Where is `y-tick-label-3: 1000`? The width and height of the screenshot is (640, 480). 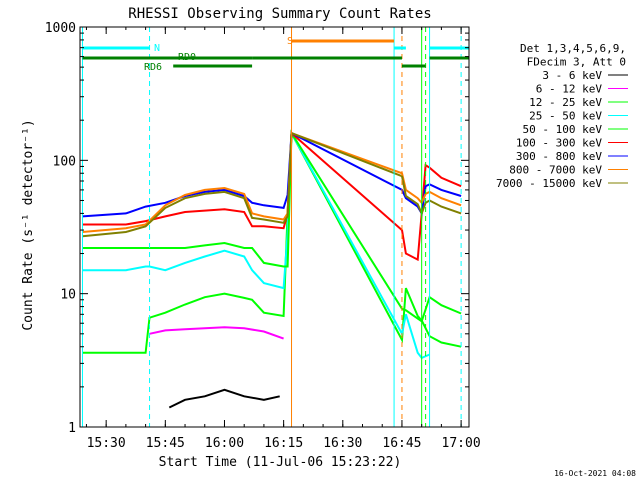
y-tick-label-3: 1000 is located at coordinates (60, 28).